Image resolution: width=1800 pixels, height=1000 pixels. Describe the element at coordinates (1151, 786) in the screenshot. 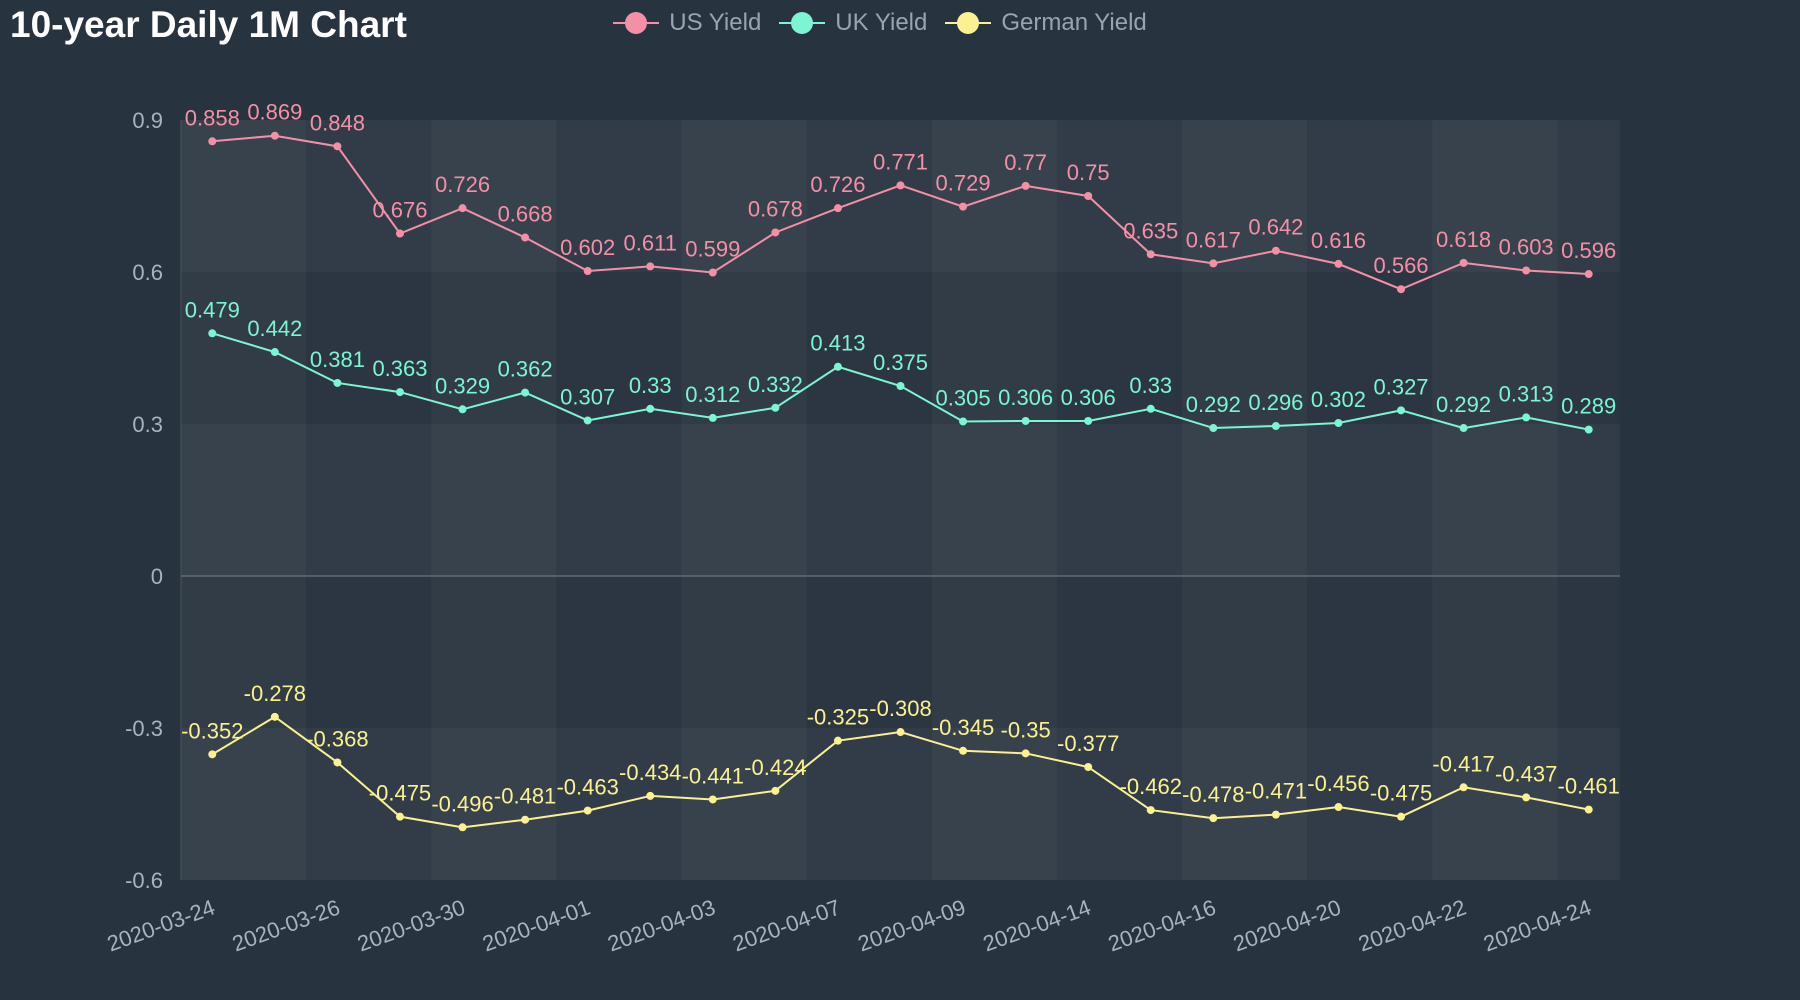

I see `data-label: -0.462` at that location.